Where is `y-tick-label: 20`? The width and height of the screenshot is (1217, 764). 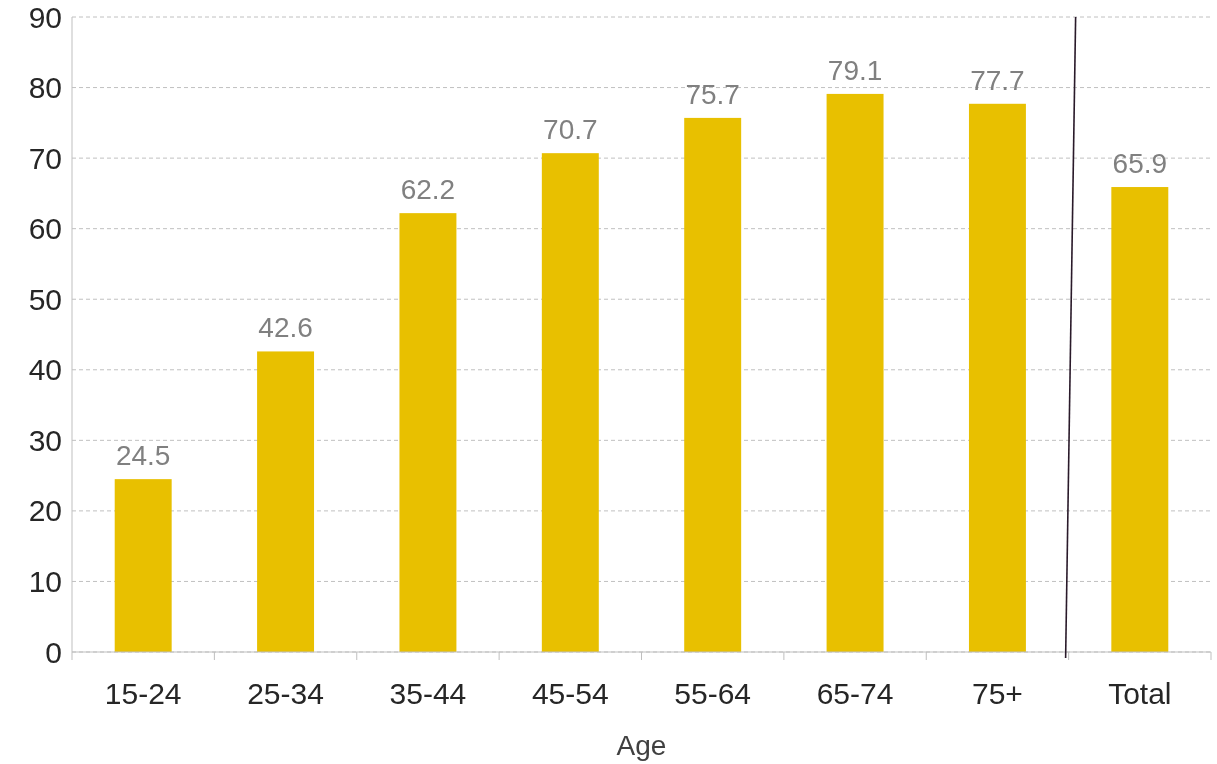 y-tick-label: 20 is located at coordinates (45, 511).